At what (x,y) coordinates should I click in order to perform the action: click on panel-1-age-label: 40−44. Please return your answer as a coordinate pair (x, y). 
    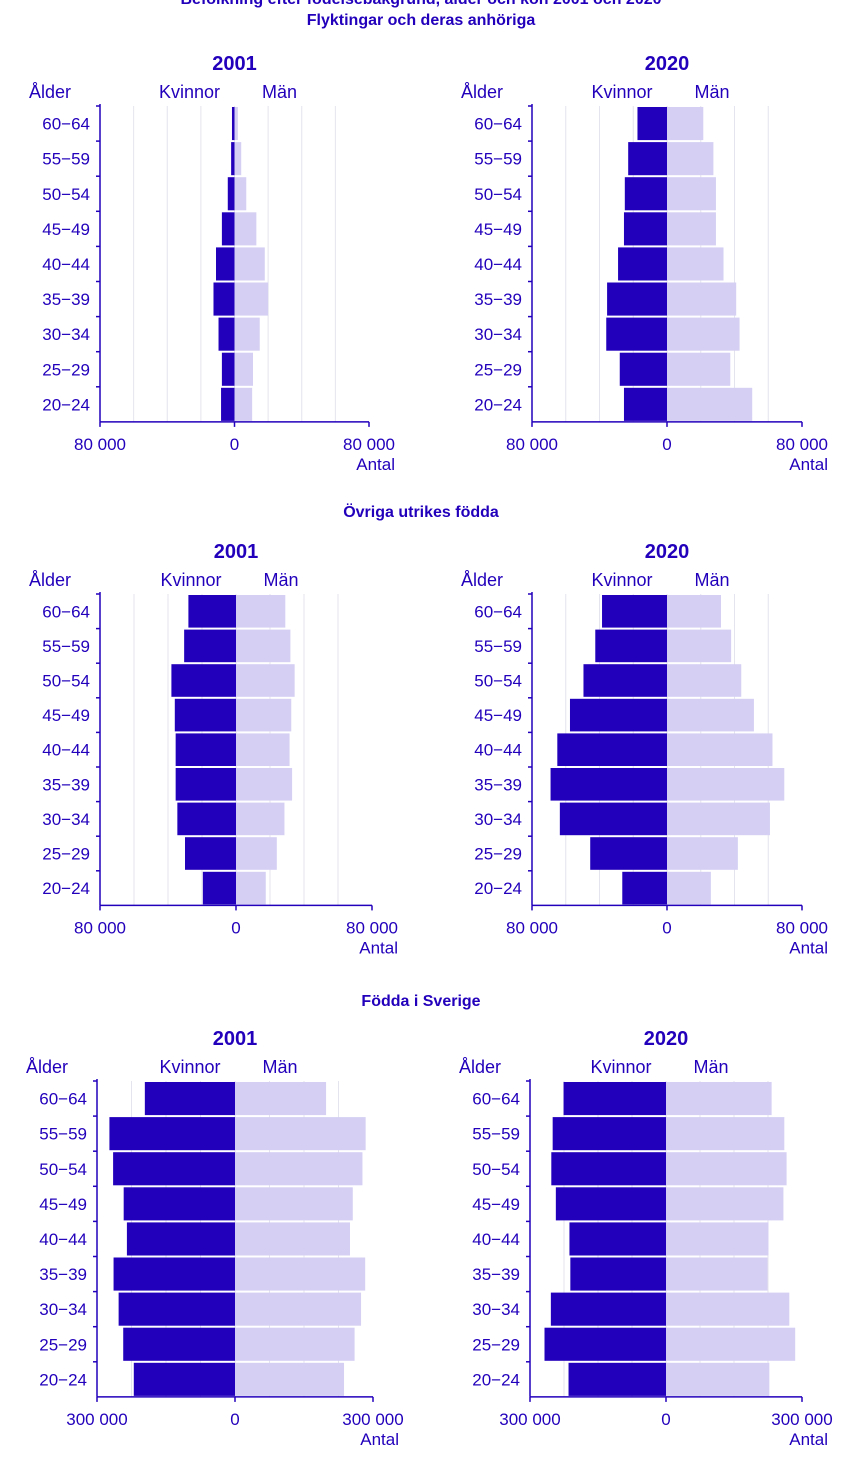
    Looking at the image, I should click on (498, 264).